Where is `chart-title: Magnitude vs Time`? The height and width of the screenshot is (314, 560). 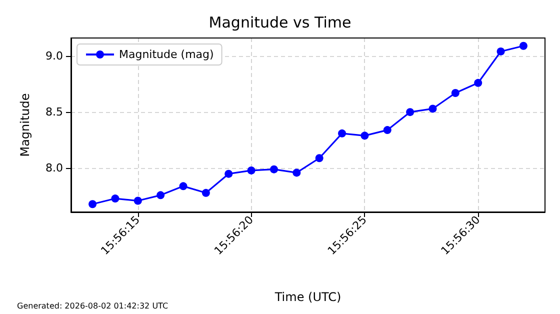 chart-title: Magnitude vs Time is located at coordinates (280, 23).